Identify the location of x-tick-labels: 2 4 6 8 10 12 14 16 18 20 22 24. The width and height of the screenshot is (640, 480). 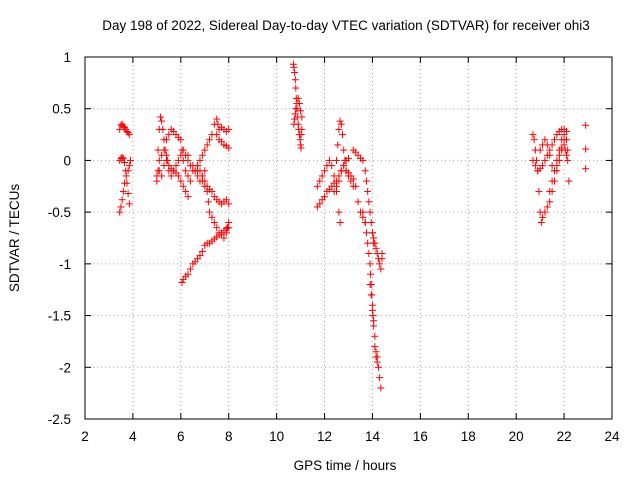
(350, 436).